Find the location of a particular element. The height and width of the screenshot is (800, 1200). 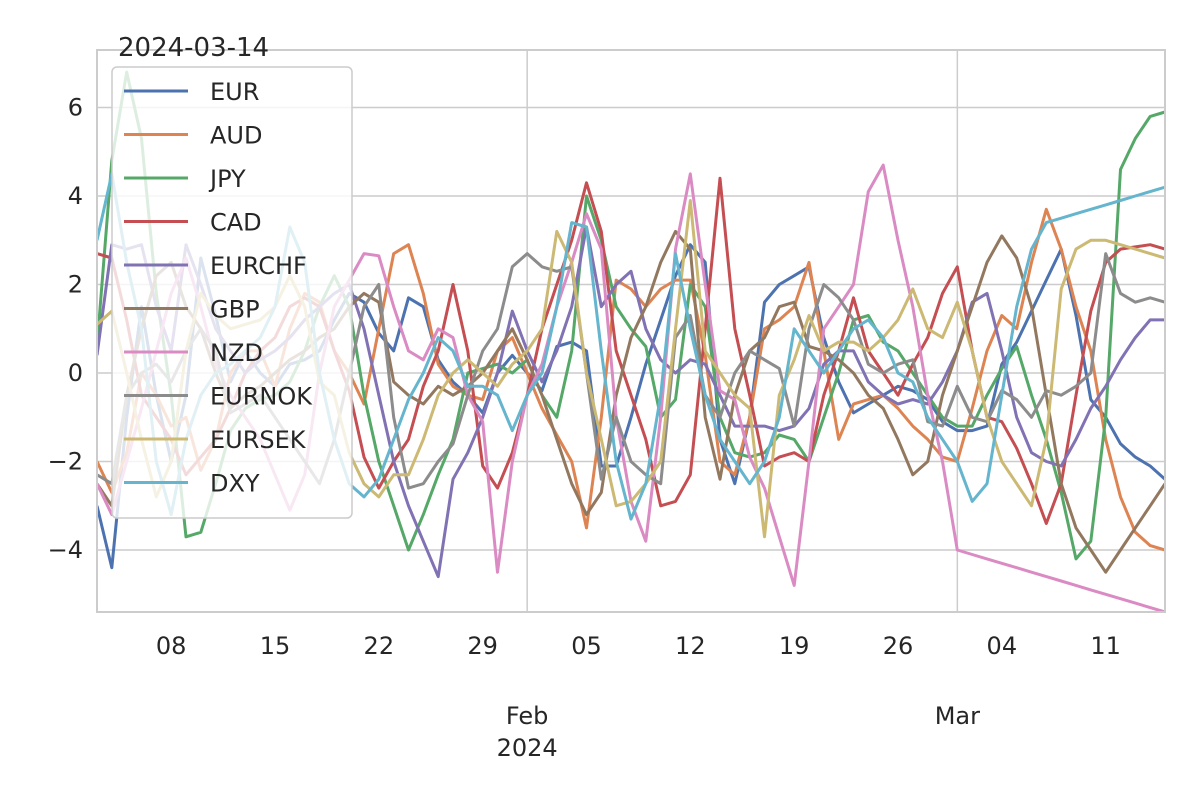

y-axis: 6 4 2 0 −2 −4 is located at coordinates (65, 329).